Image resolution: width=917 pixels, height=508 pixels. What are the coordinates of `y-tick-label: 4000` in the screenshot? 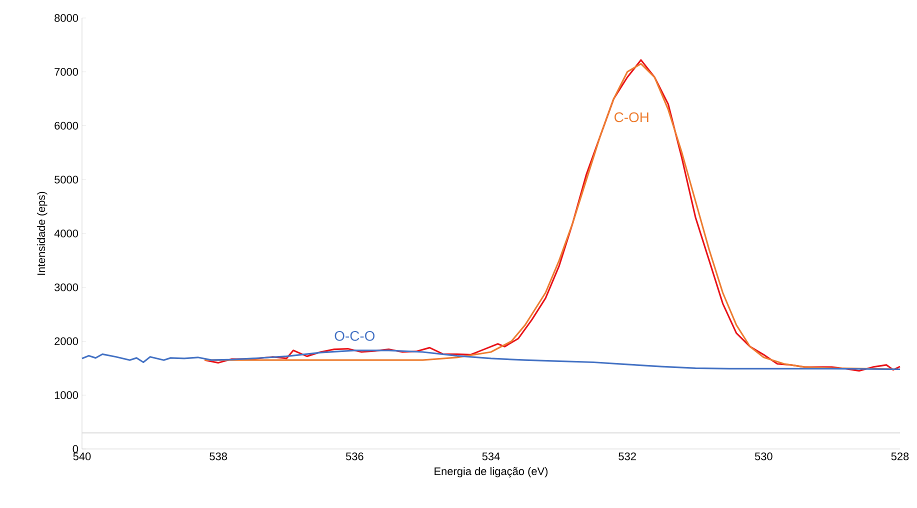 It's located at (66, 234).